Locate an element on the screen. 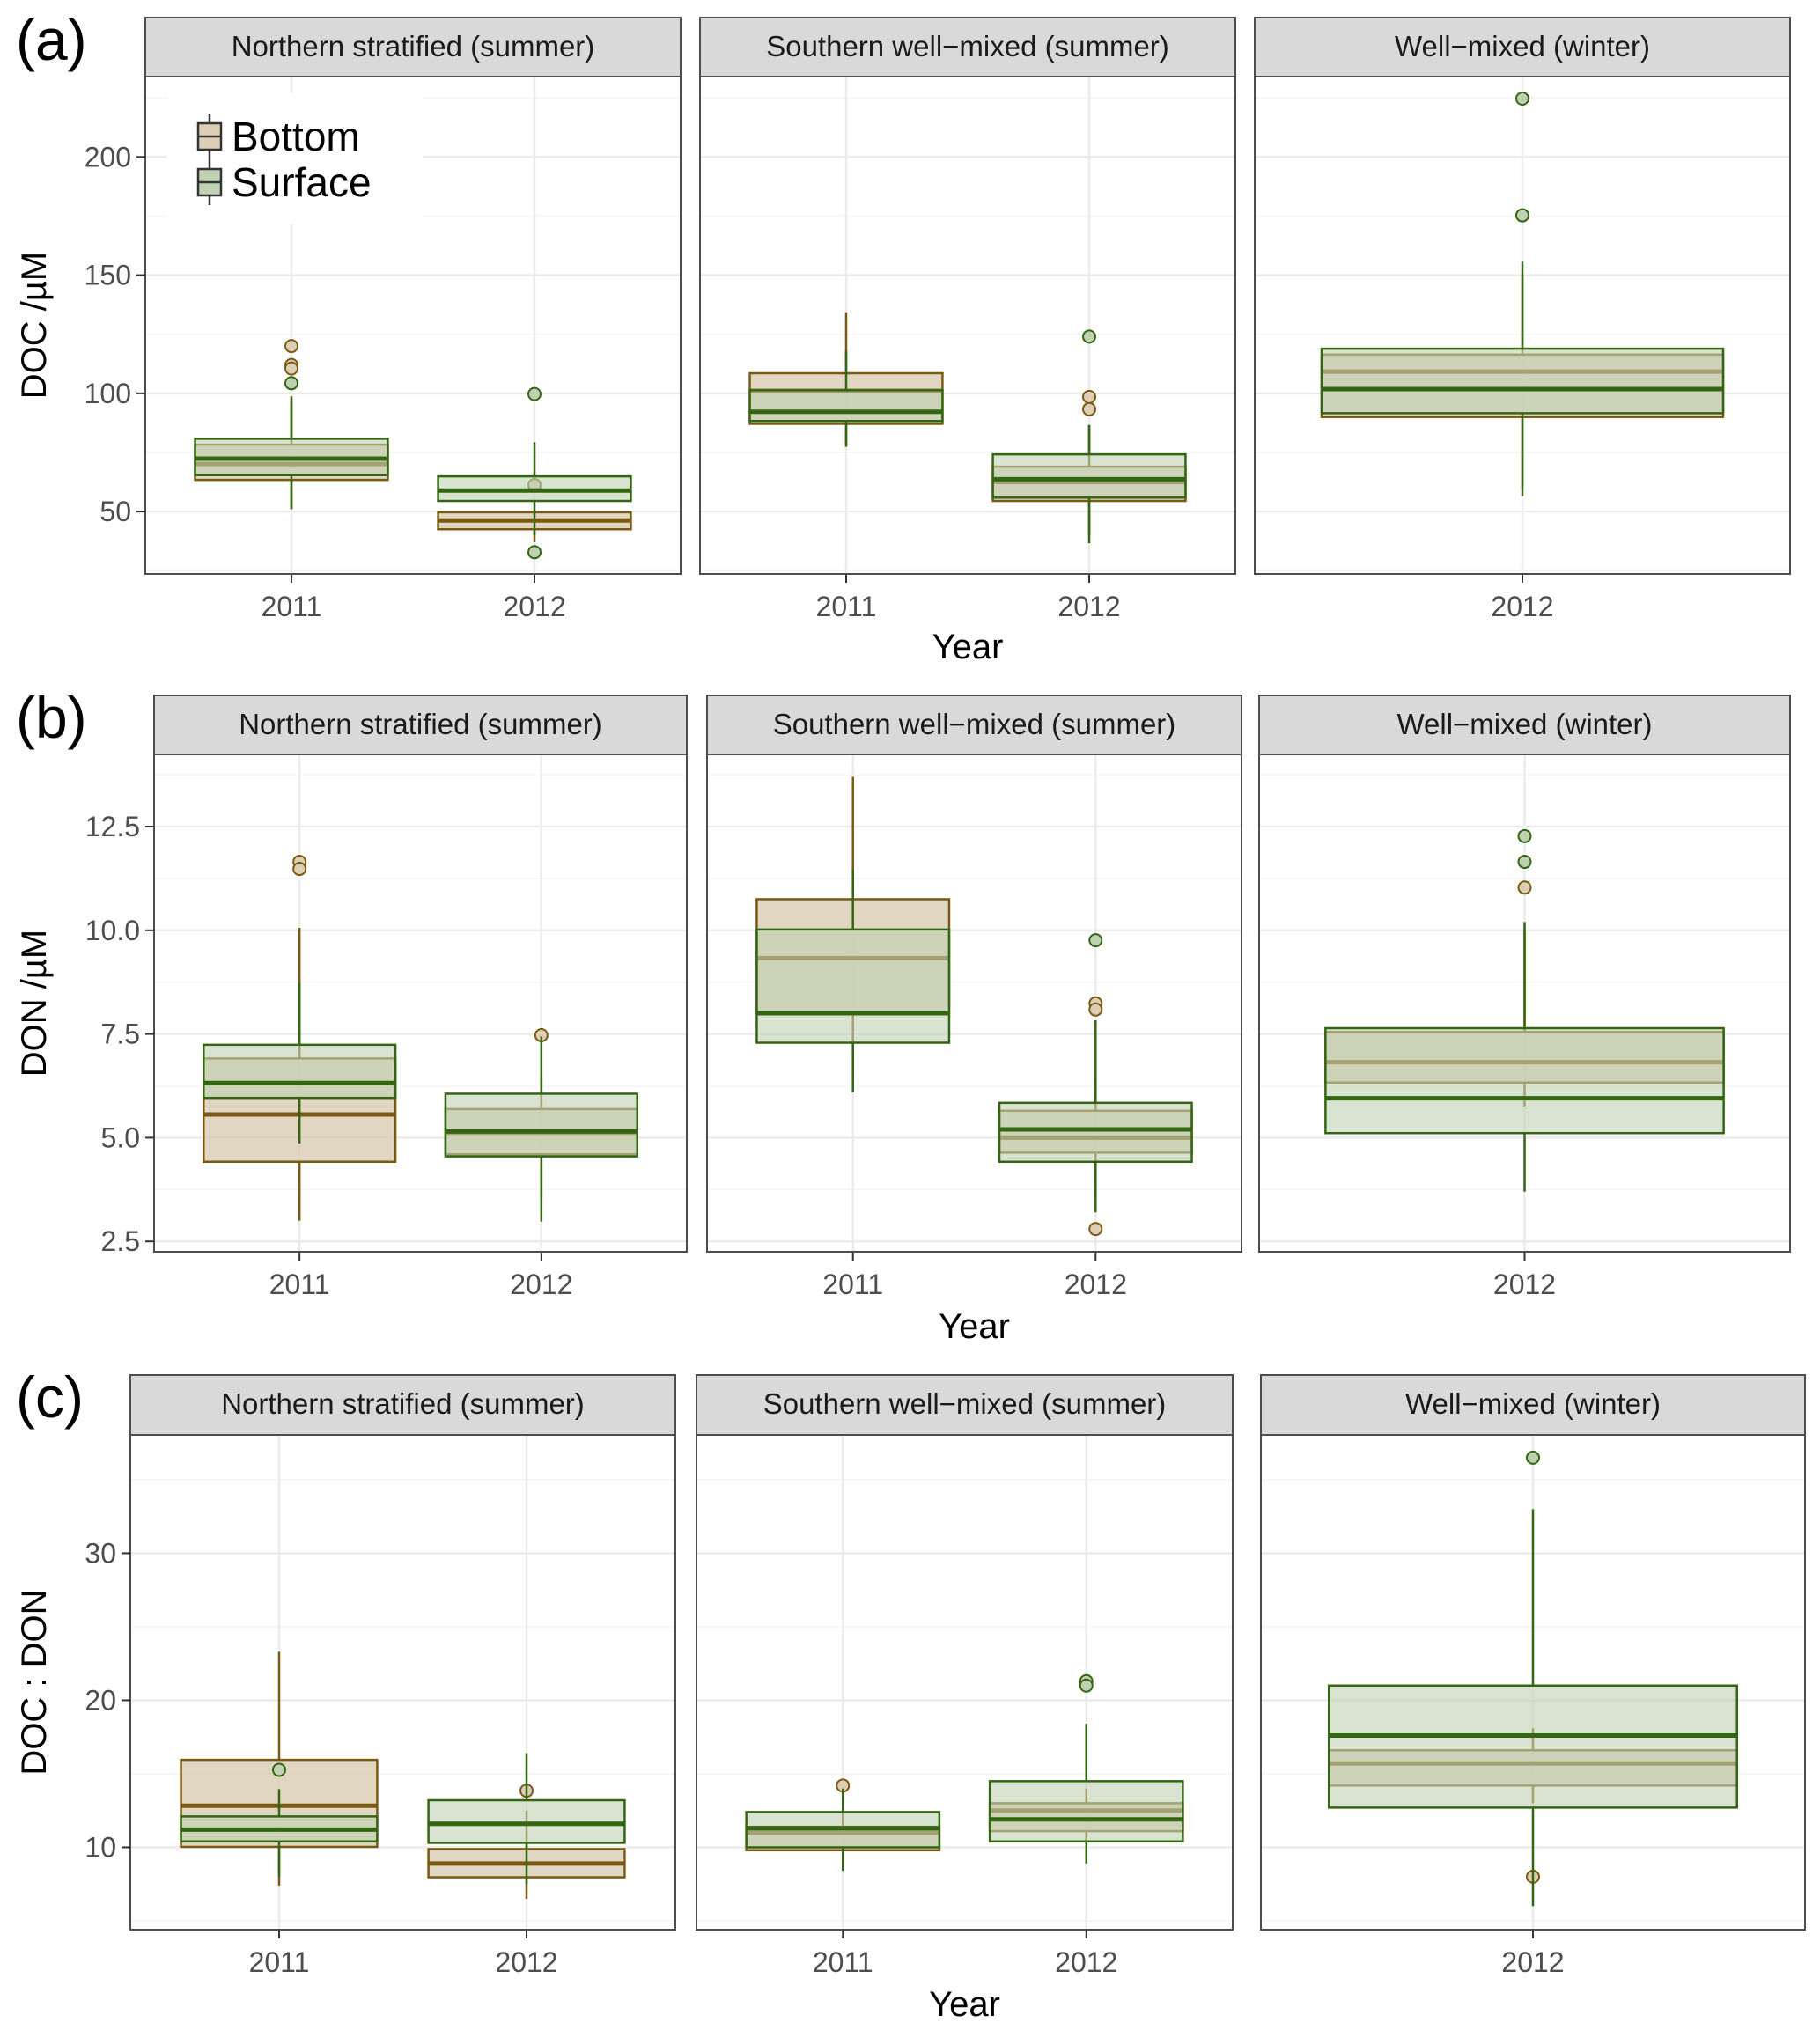 This screenshot has width=1820, height=2030. legend-label-bottom: Bottom is located at coordinates (296, 136).